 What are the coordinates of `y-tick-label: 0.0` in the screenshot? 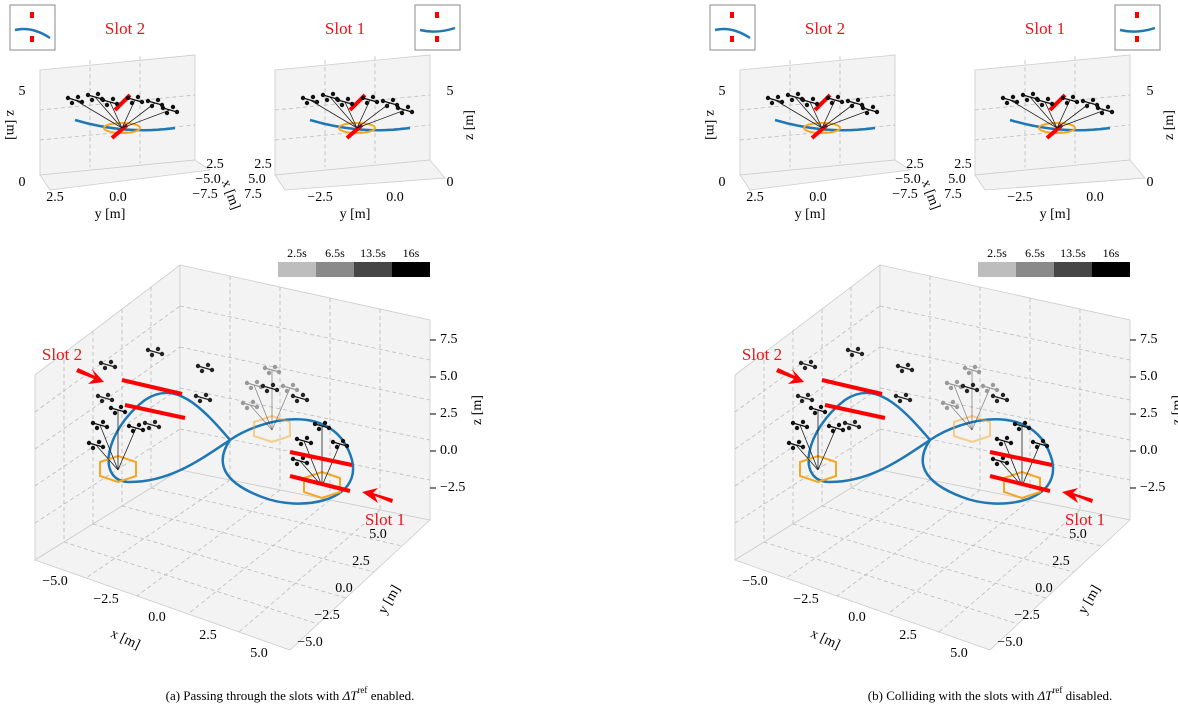 It's located at (818, 197).